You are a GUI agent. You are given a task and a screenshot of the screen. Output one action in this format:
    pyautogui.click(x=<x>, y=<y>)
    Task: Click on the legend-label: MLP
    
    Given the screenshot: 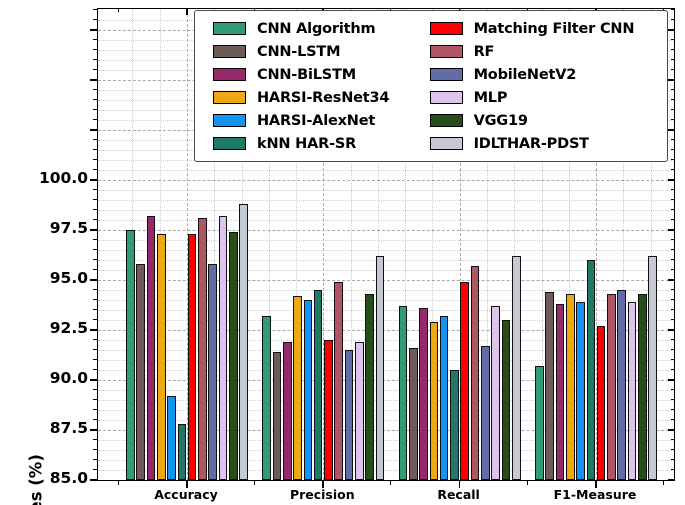 What is the action you would take?
    pyautogui.click(x=490, y=97)
    